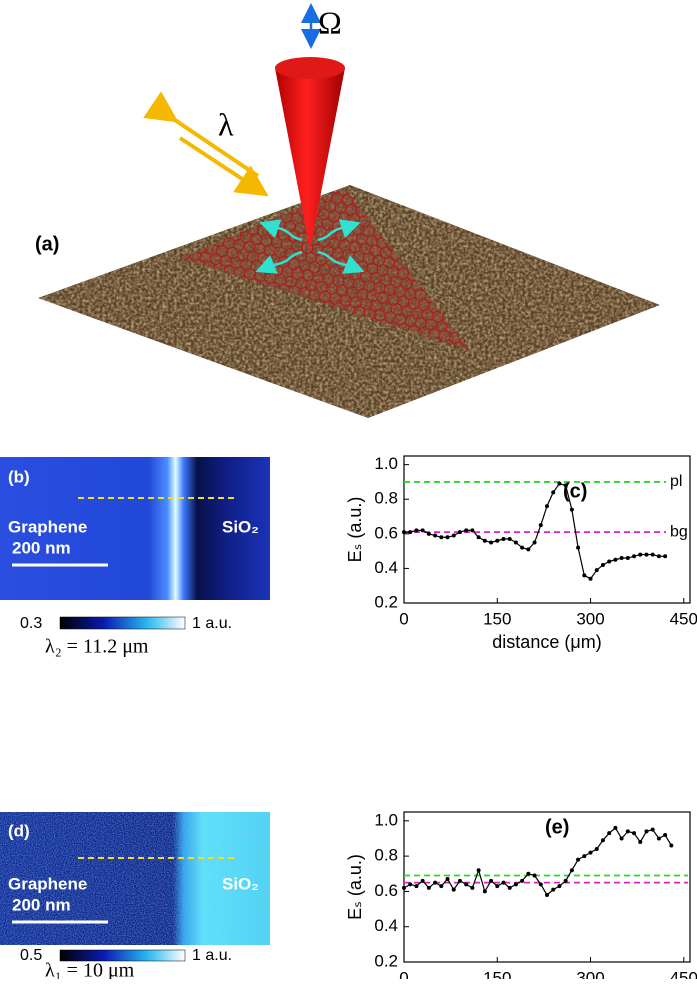 Image resolution: width=697 pixels, height=984 pixels. What do you see at coordinates (31, 623) in the screenshot?
I see `colorbar-min: 0.3` at bounding box center [31, 623].